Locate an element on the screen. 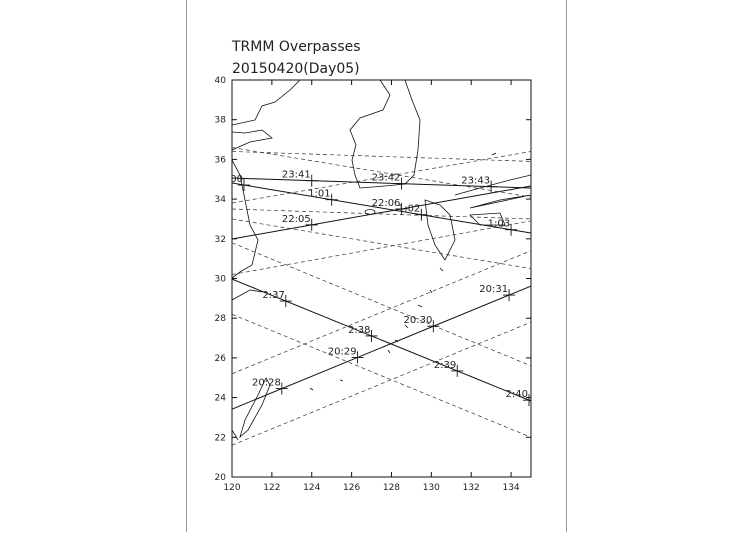 The height and width of the screenshot is (536, 752). pass-label: 1:01 is located at coordinates (319, 194).